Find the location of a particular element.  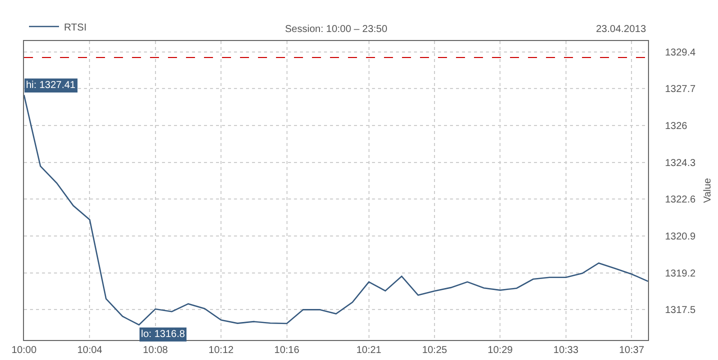

x-tick-label: 10:33 is located at coordinates (566, 350).